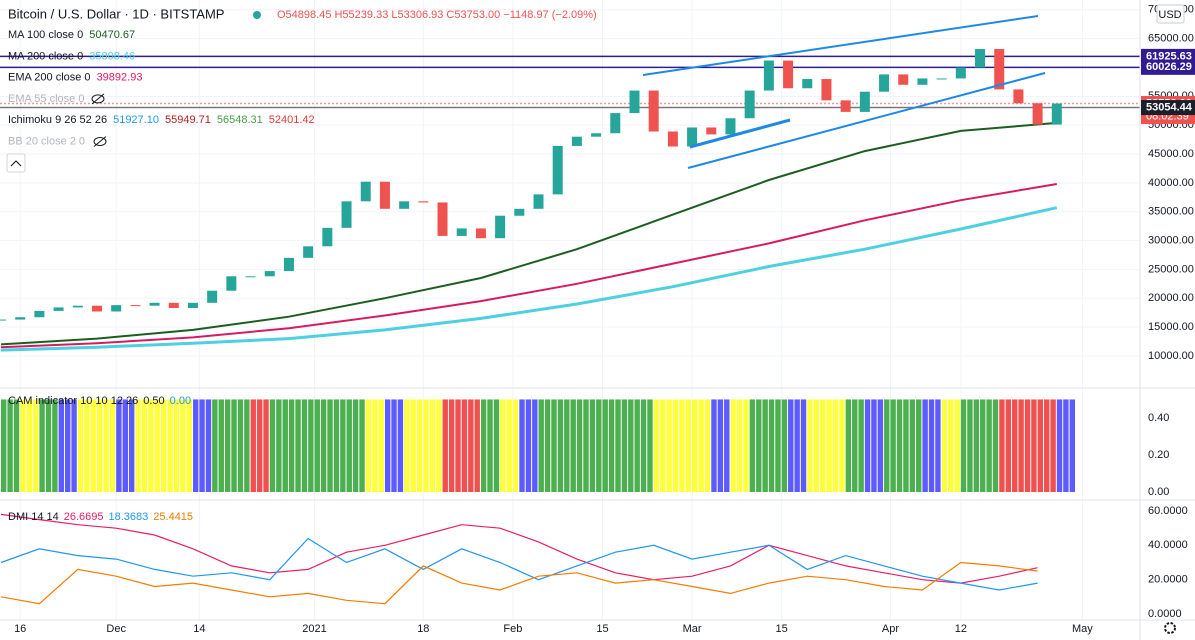 This screenshot has width=1195, height=640. Describe the element at coordinates (1171, 240) in the screenshot. I see `y-tick-label: 30000.00` at that location.